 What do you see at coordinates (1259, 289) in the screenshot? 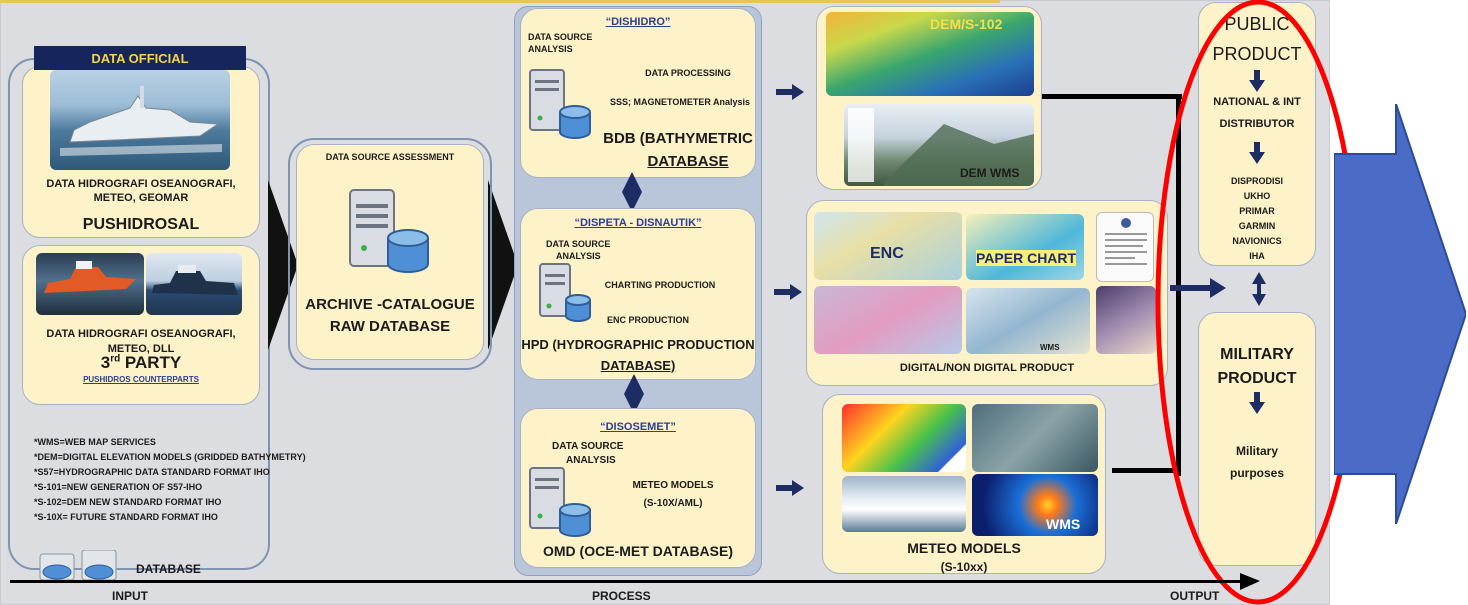
I see `double-arrow-icon` at bounding box center [1259, 289].